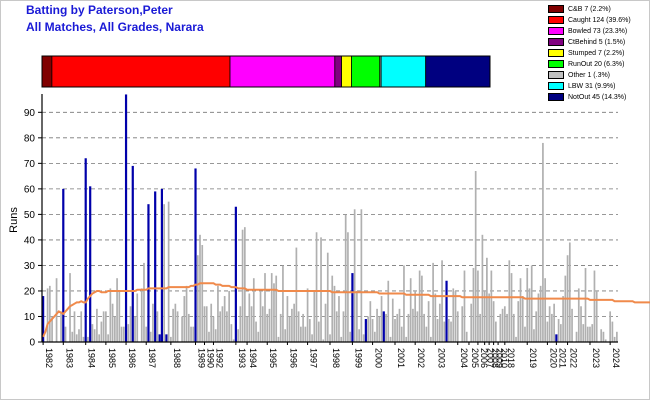  What do you see at coordinates (599, 20) in the screenshot?
I see `legend-label: Caught 124 (39.6%)` at bounding box center [599, 20].